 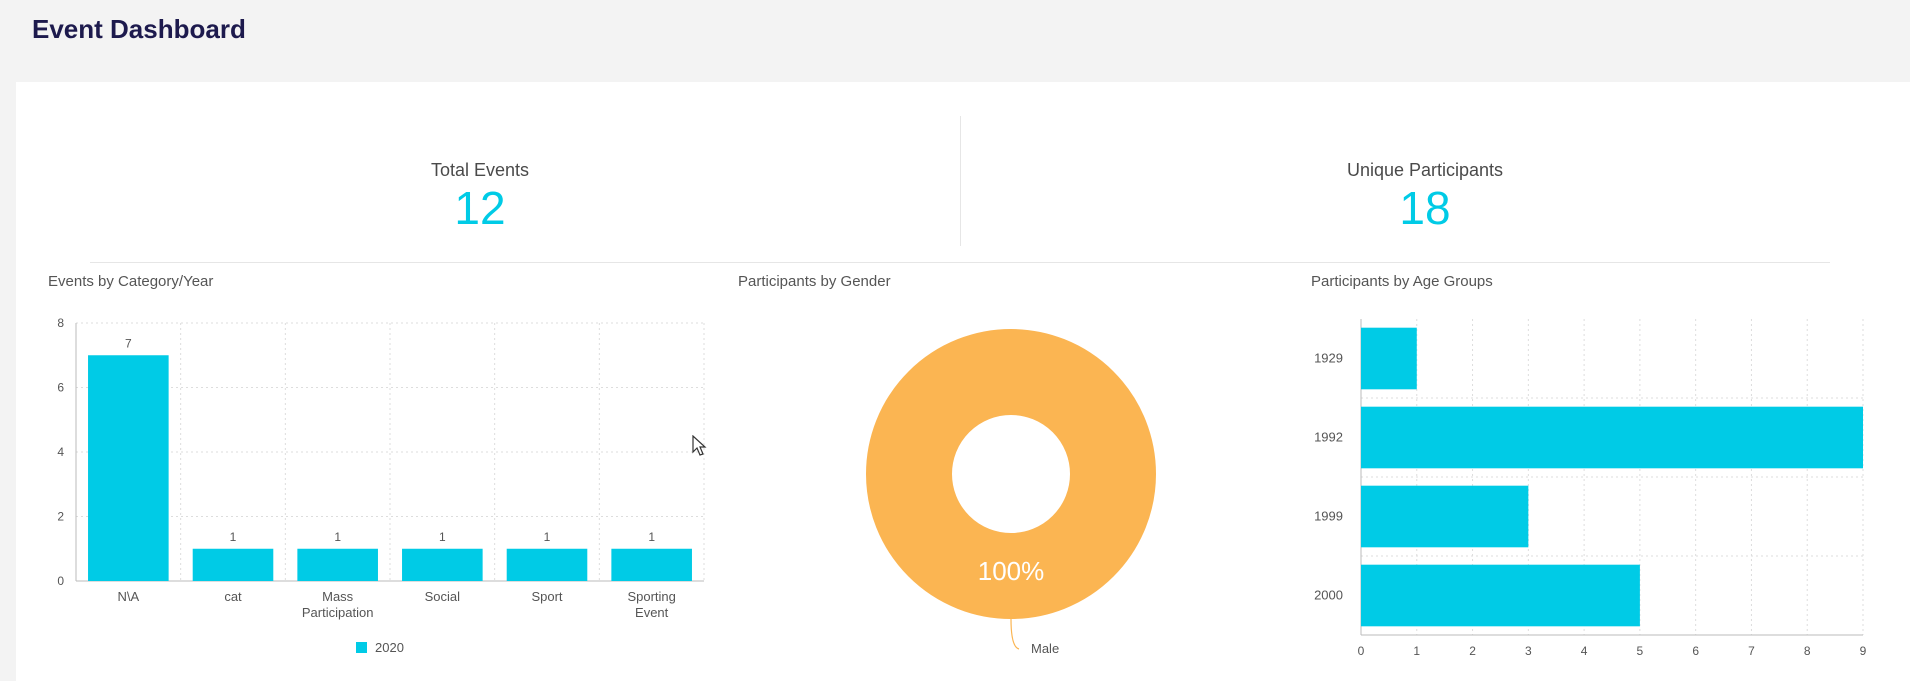 I want to click on kpi-unique-participants-value: 18, so click(x=1425, y=208).